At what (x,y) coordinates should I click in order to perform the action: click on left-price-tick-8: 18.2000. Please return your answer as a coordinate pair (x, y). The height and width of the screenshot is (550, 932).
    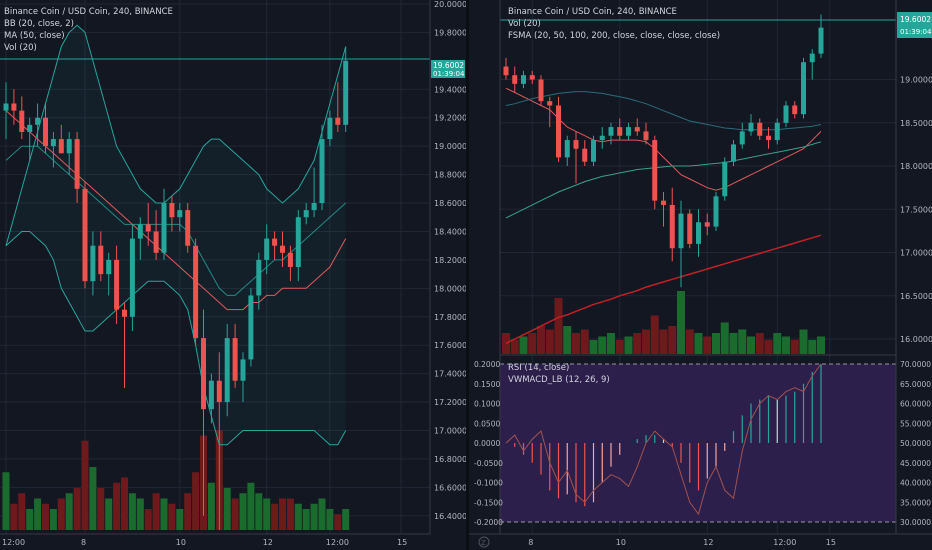
    Looking at the image, I should click on (450, 260).